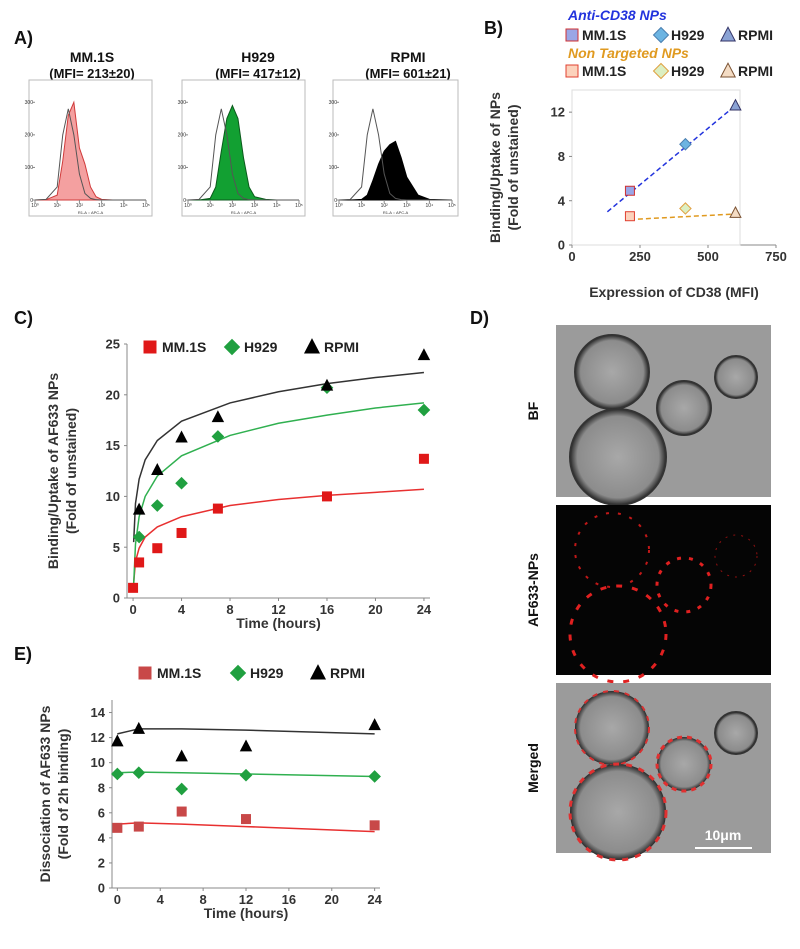  Describe the element at coordinates (278, 623) in the screenshot. I see `x-axis-title: Time (hours)` at that location.